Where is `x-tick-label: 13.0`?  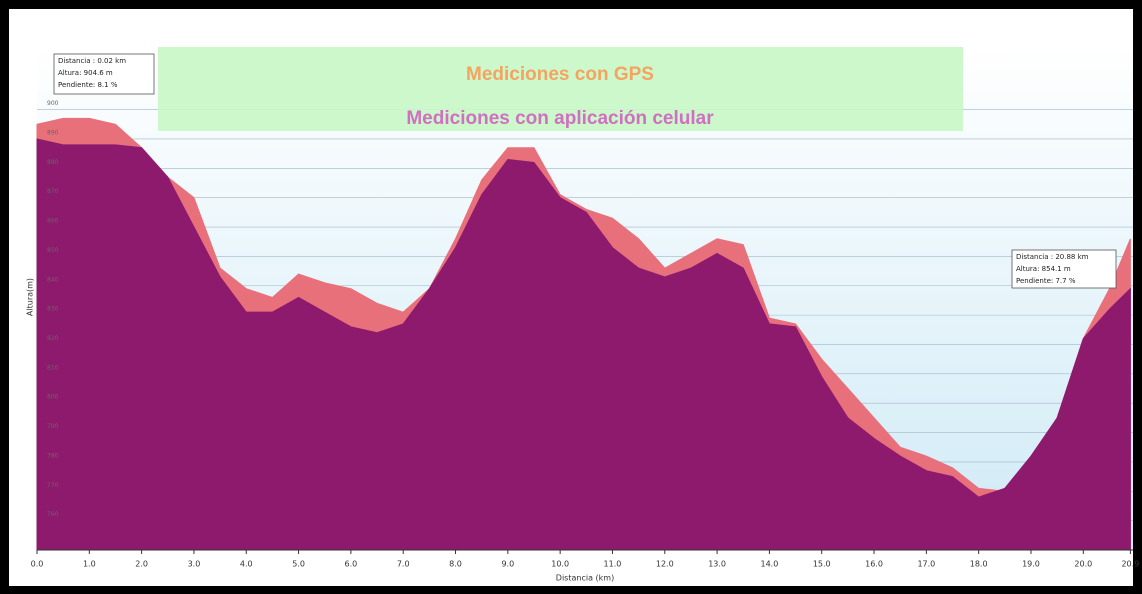 x-tick-label: 13.0 is located at coordinates (717, 564).